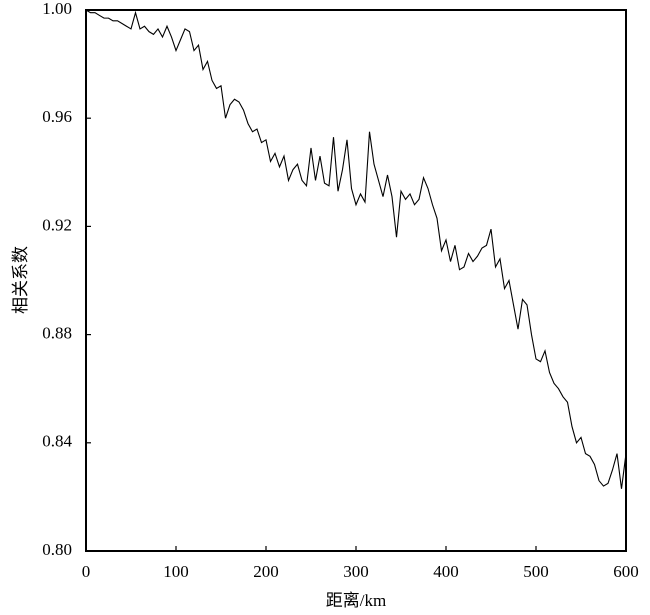 The height and width of the screenshot is (615, 650). Describe the element at coordinates (57, 333) in the screenshot. I see `y-tick-label: 0.88` at that location.